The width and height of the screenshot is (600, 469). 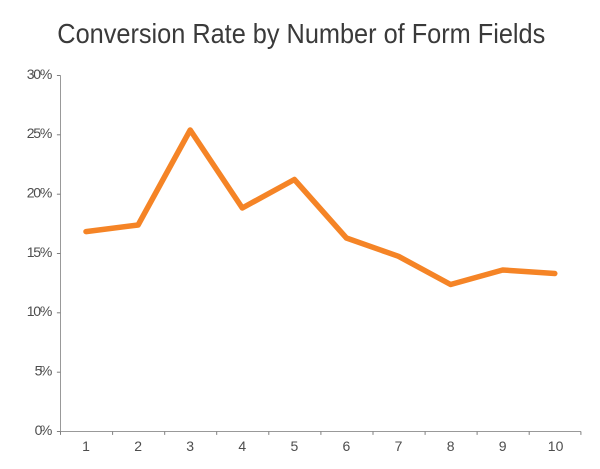 What do you see at coordinates (190, 446) in the screenshot?
I see `svg-text: 3` at bounding box center [190, 446].